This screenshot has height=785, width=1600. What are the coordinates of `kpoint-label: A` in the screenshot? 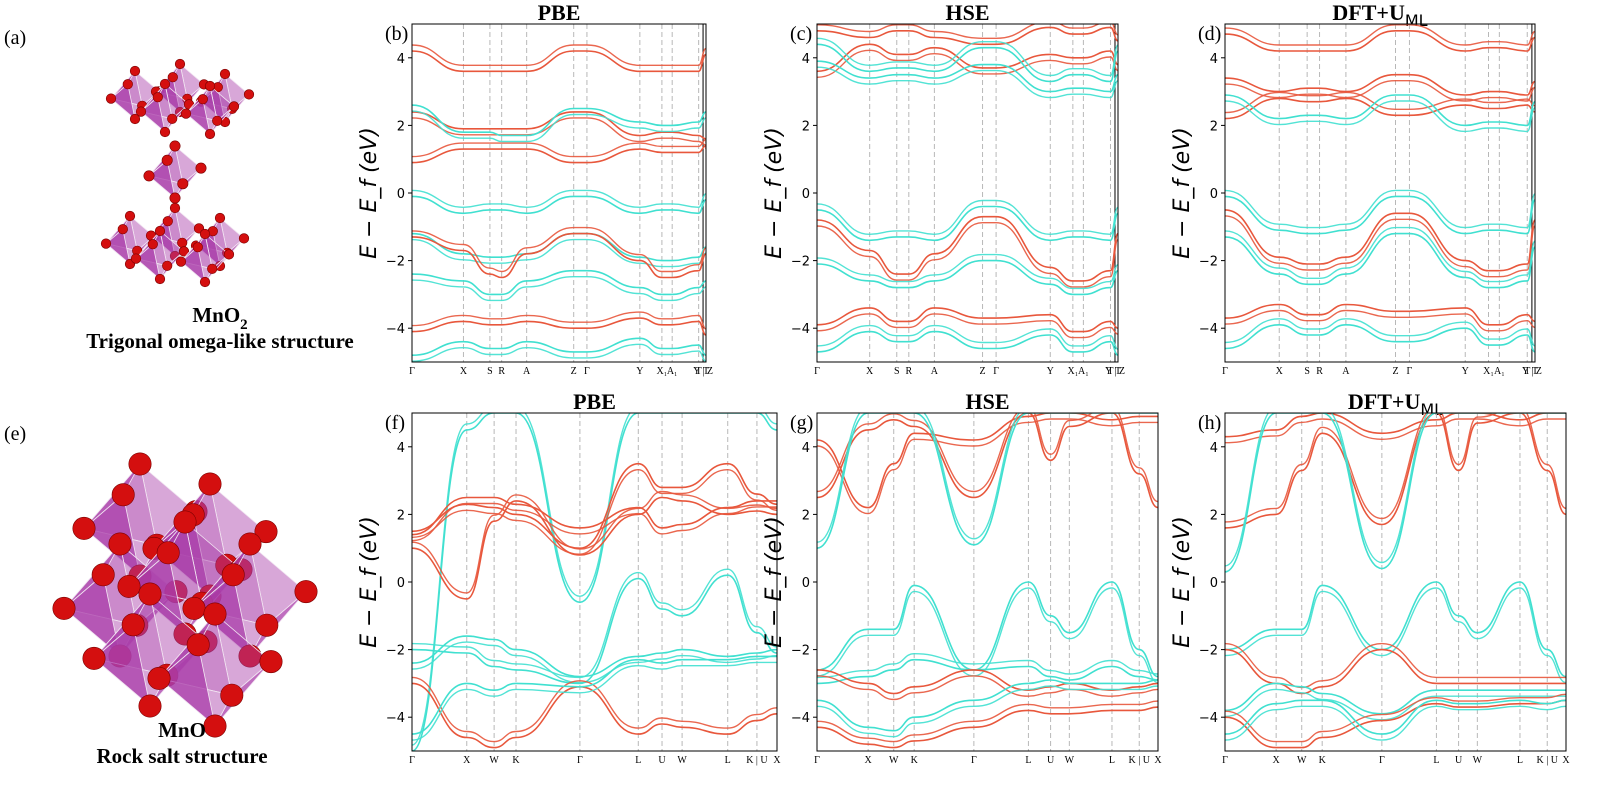 It's located at (527, 371).